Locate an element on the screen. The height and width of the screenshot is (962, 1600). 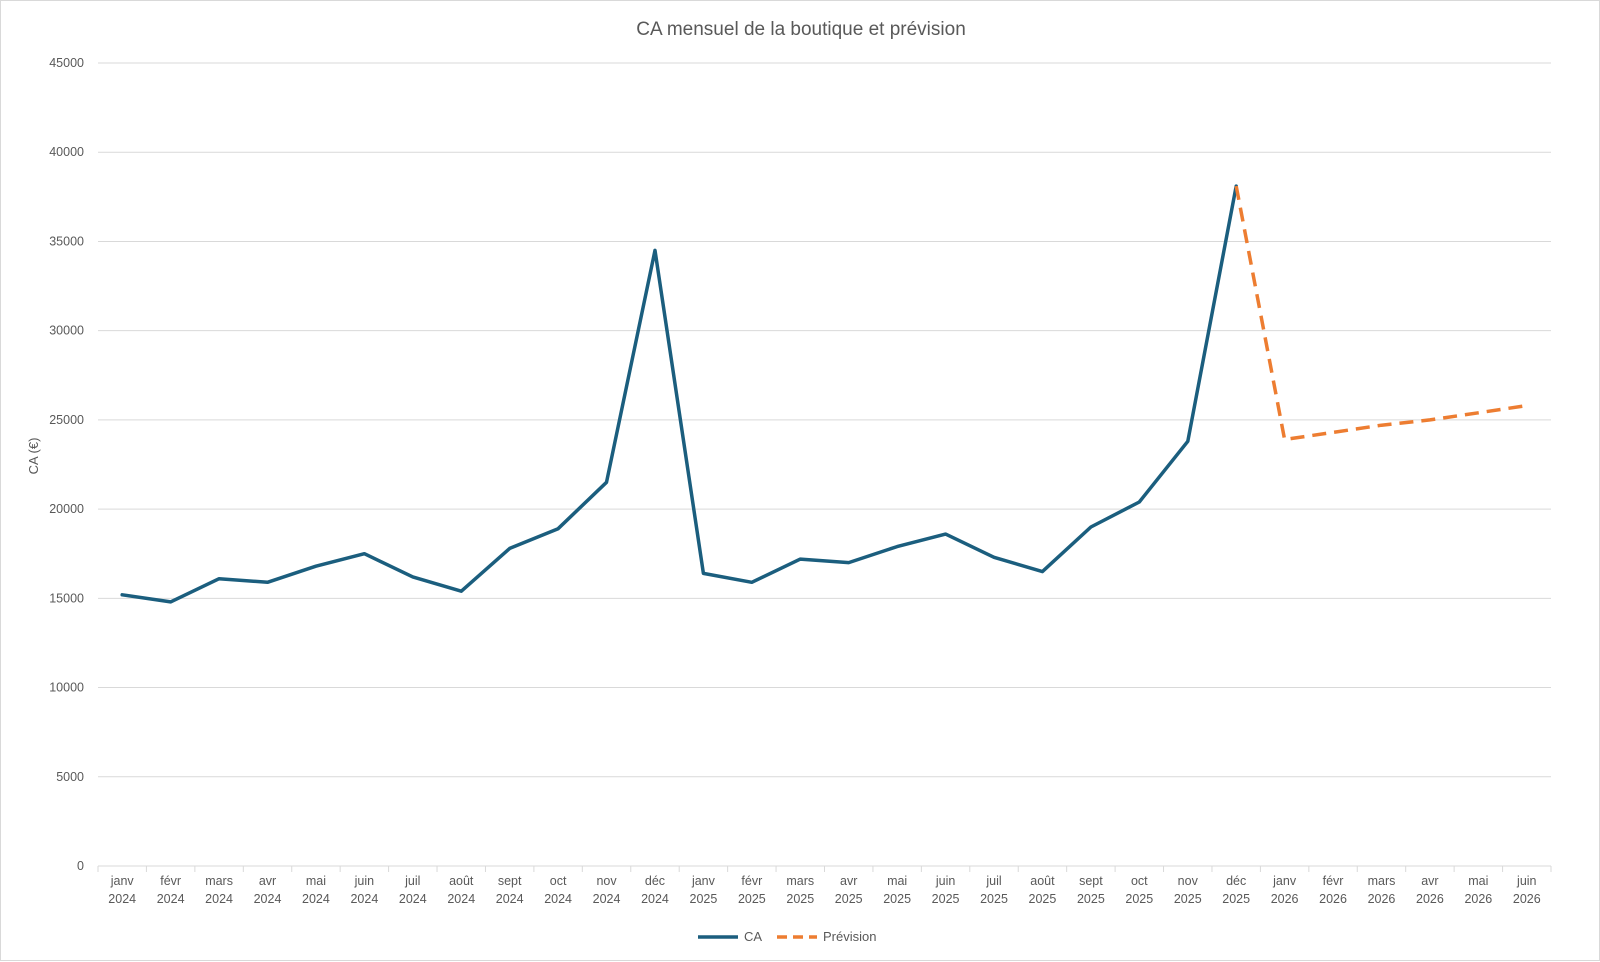
y-tick-label: 30000 is located at coordinates (66, 331).